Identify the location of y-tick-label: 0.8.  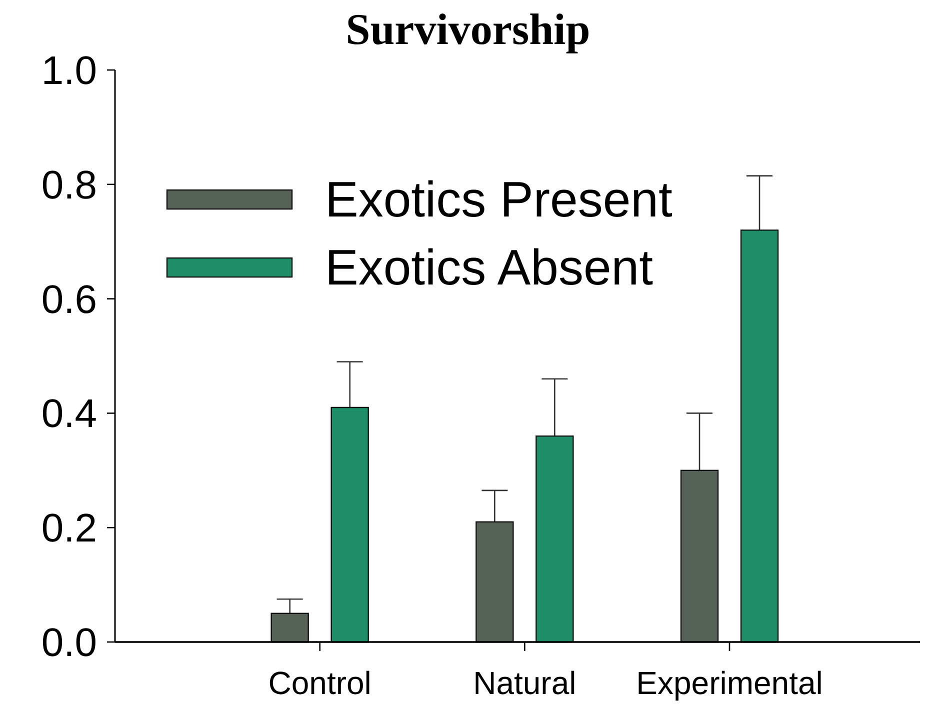
(69, 185).